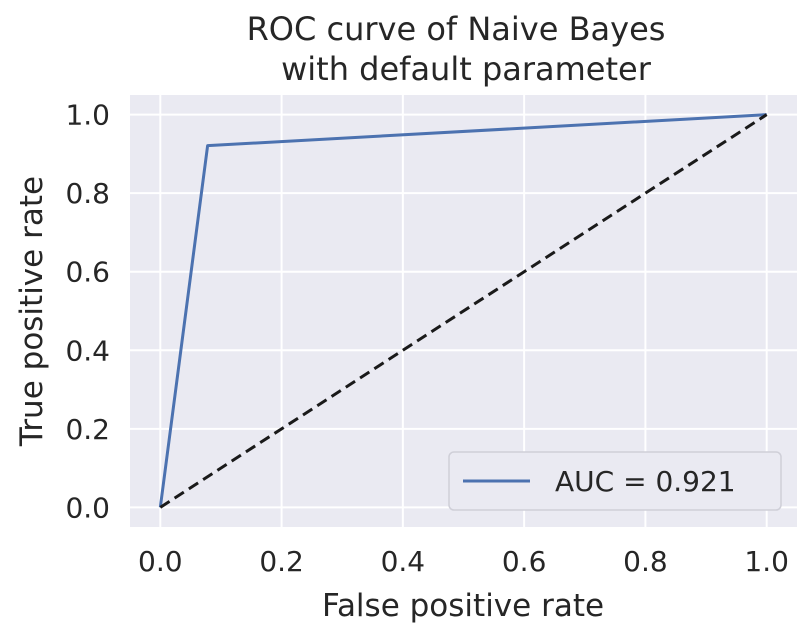 Image resolution: width=811 pixels, height=636 pixels. Describe the element at coordinates (466, 69) in the screenshot. I see `chart-title-line-2: with default parameter` at that location.